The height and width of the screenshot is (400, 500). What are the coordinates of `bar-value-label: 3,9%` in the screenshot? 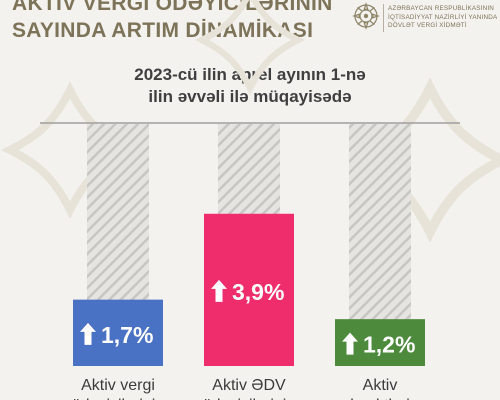 It's located at (247, 292).